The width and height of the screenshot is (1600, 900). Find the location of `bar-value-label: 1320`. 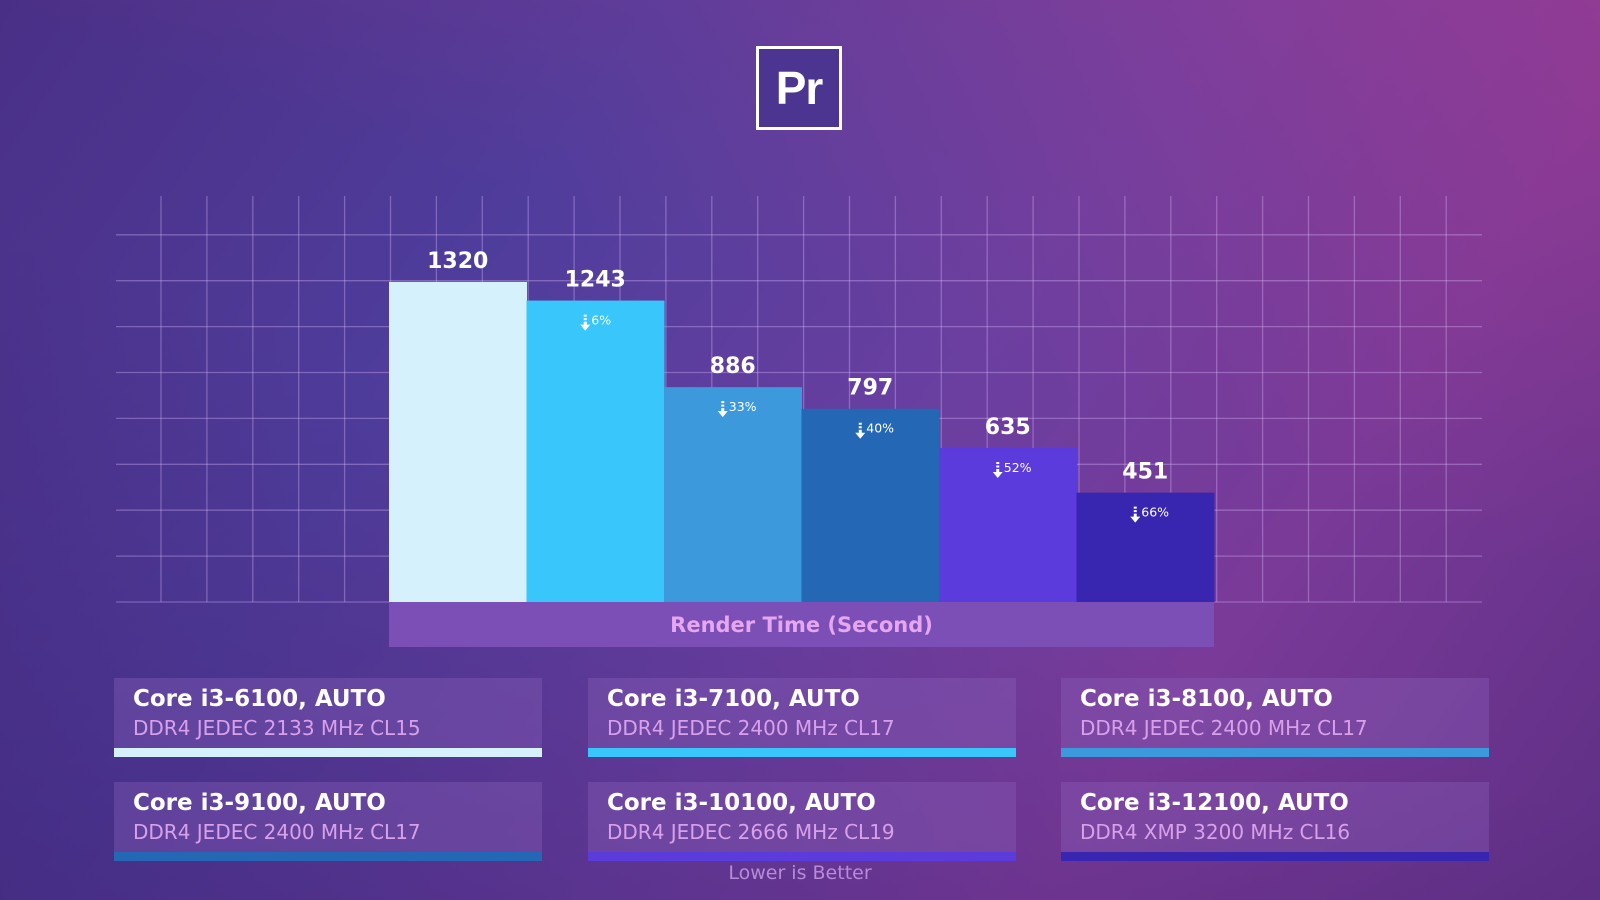

bar-value-label: 1320 is located at coordinates (457, 261).